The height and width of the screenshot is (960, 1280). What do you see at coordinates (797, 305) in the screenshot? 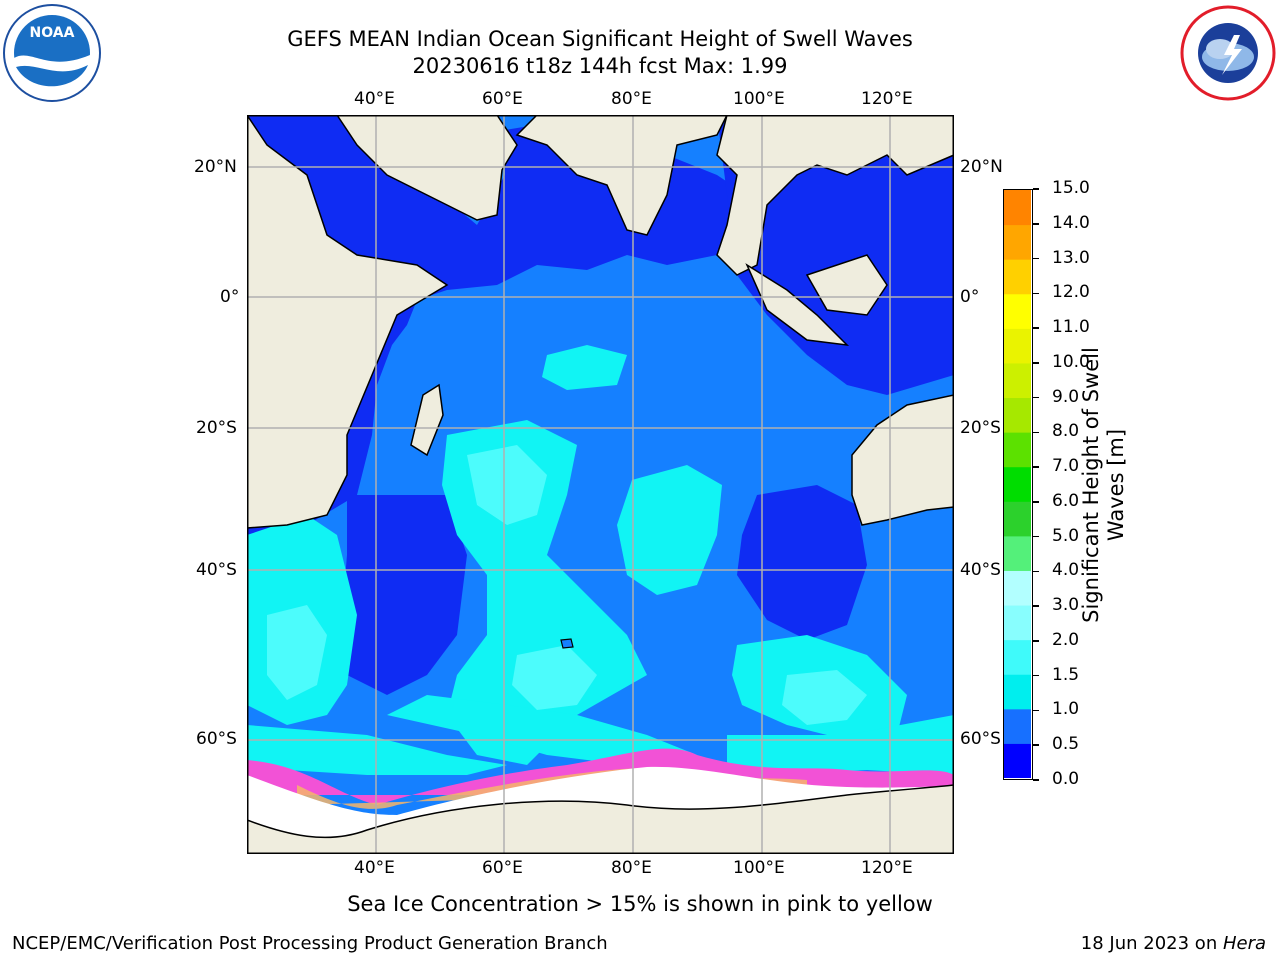
I see `sumatra-land` at bounding box center [797, 305].